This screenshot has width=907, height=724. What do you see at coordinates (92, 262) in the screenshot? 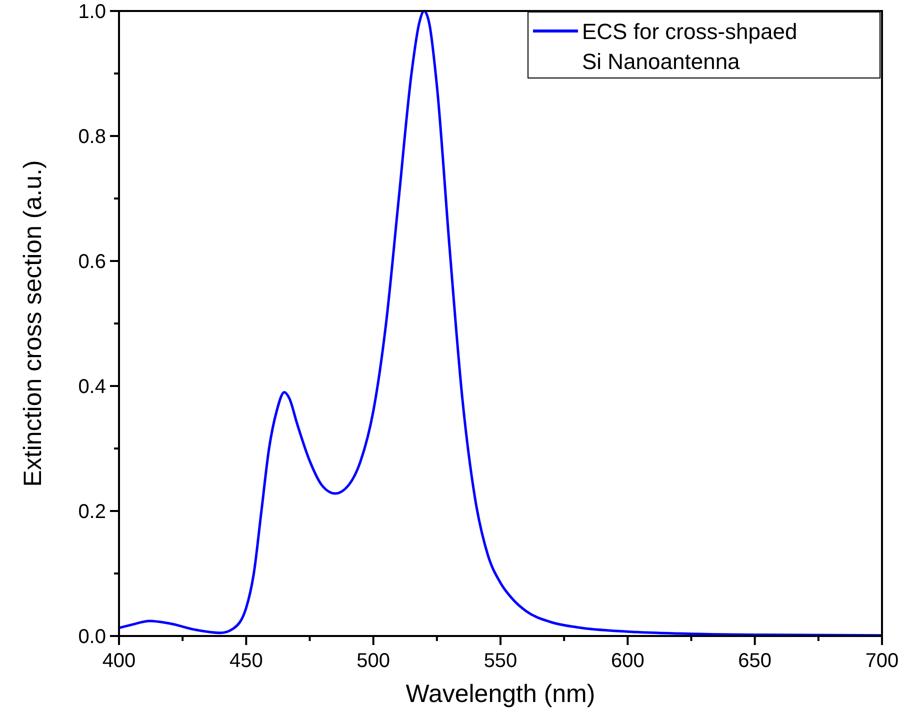
I see `y-tick-label: 0.6` at bounding box center [92, 262].